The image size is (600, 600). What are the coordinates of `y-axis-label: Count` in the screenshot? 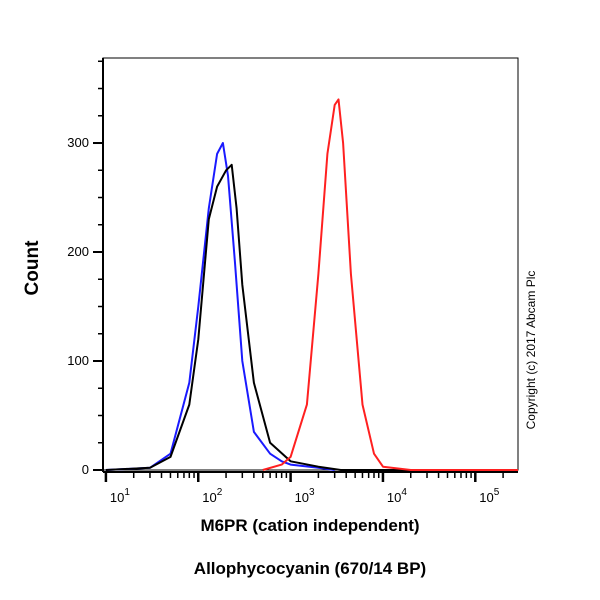 It's located at (32, 268).